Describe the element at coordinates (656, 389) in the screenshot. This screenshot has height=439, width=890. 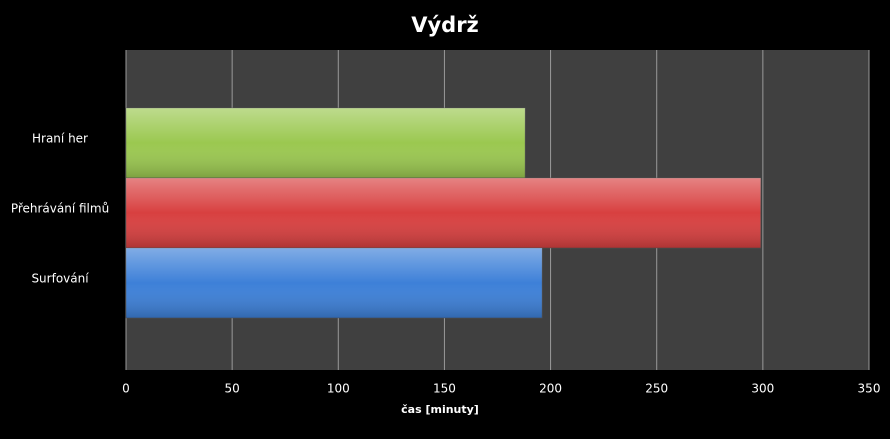
I see `x-tick-label: 250` at that location.